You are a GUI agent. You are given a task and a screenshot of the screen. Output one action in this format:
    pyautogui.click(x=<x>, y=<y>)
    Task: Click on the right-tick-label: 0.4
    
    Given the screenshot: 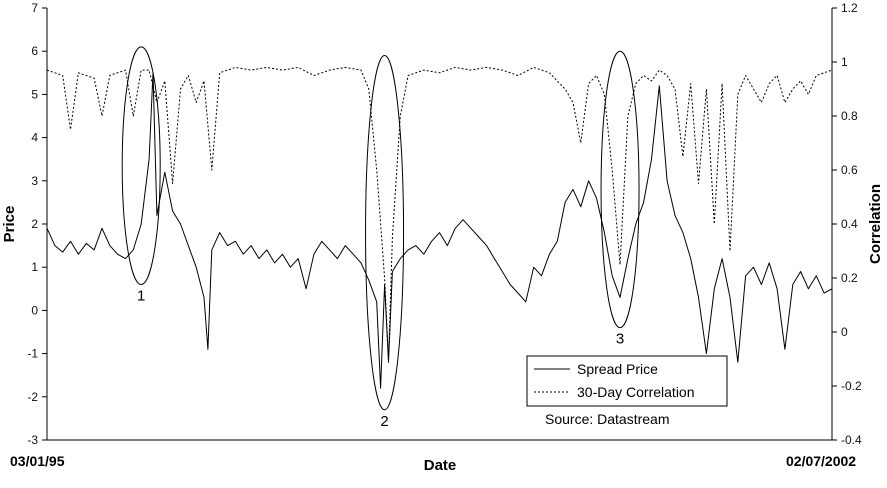 What is the action you would take?
    pyautogui.click(x=849, y=224)
    